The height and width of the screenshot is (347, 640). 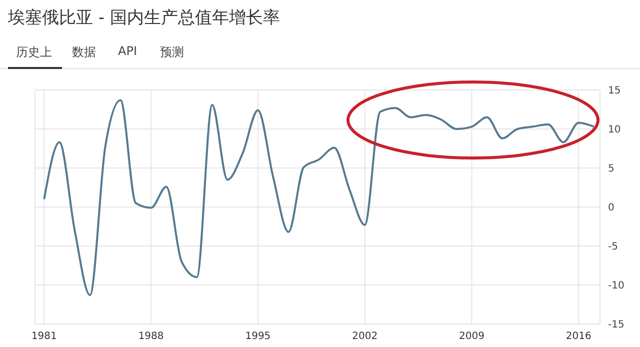 What do you see at coordinates (471, 336) in the screenshot?
I see `x-tick-label: 2009` at bounding box center [471, 336].